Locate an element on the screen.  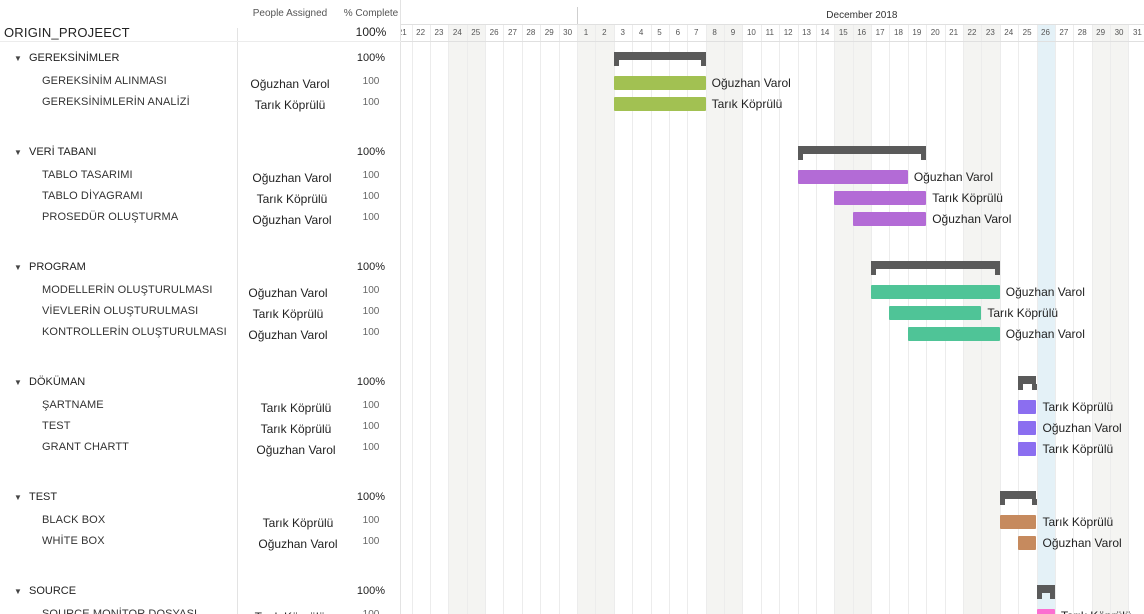
percent-complete-header: % Complete is located at coordinates (371, 13).